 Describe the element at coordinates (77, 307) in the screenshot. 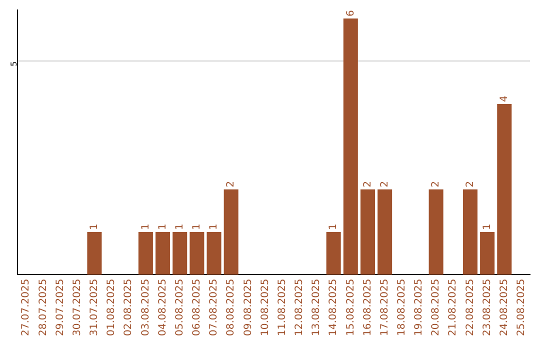

I see `x-tick-label: 30.07.2025` at that location.